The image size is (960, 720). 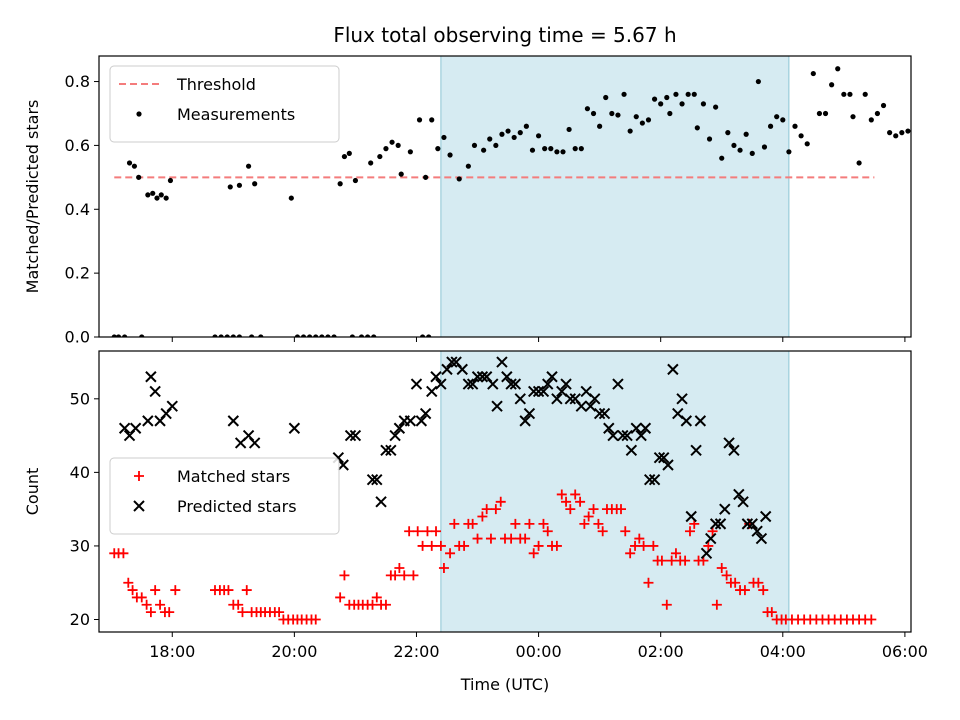 What do you see at coordinates (80, 398) in the screenshot?
I see `y-tick-label: 50` at bounding box center [80, 398].